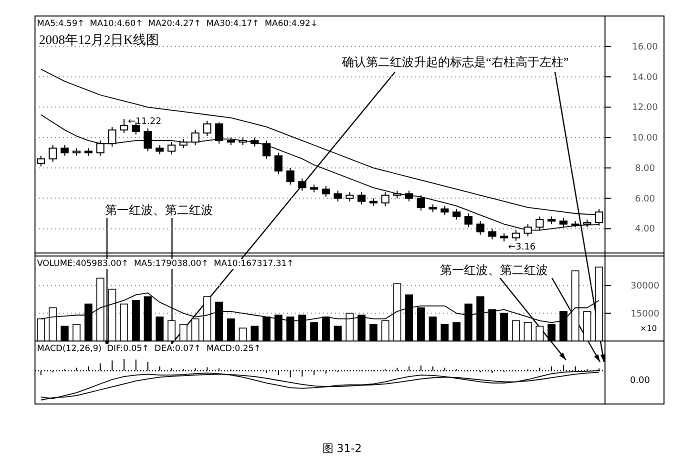 The height and width of the screenshot is (470, 685). What do you see at coordinates (645, 229) in the screenshot?
I see `y-tick-label: 4.00` at bounding box center [645, 229].